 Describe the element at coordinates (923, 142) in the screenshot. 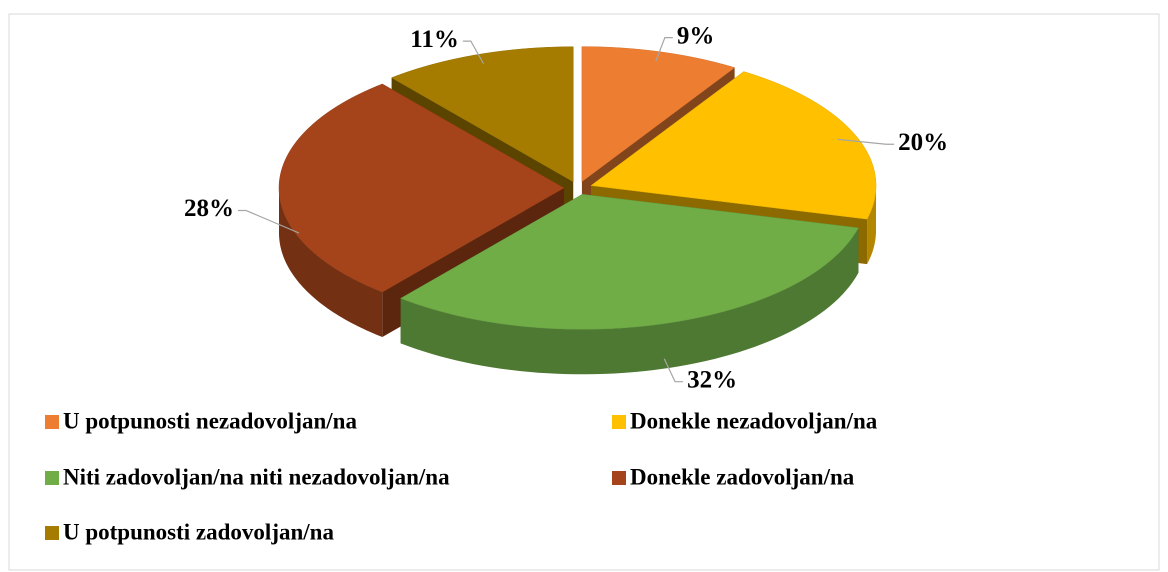

I see `data-label: 20%` at that location.